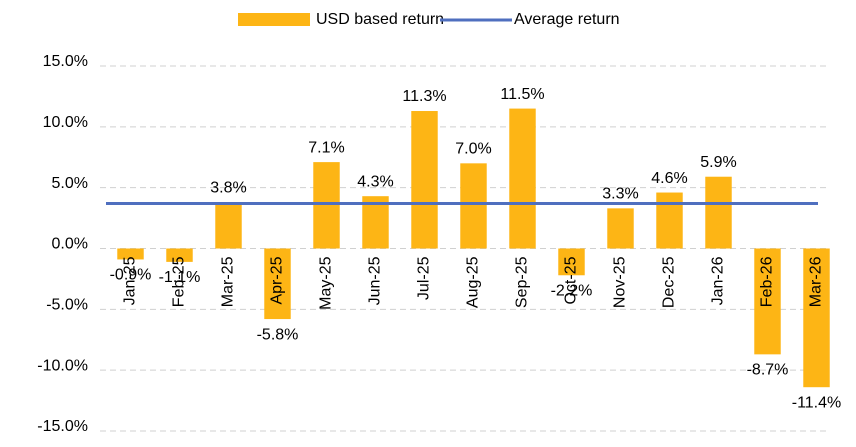 This screenshot has width=856, height=447. Describe the element at coordinates (326, 147) in the screenshot. I see `value-label: 7.1%` at that location.